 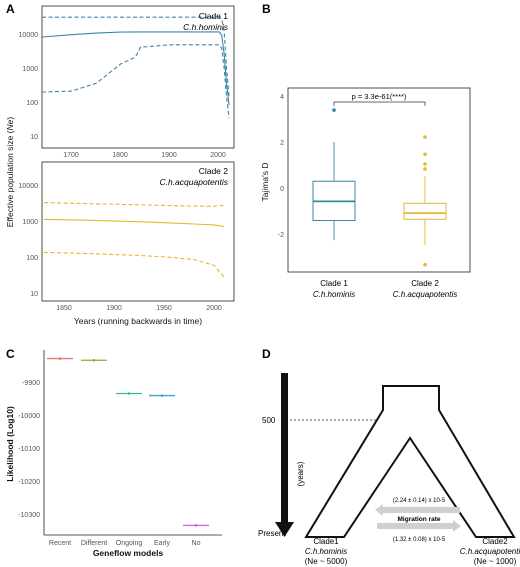 What do you see at coordinates (326, 561) in the screenshot?
I see `d-clade1-ne: (Ne ~ 5000)` at bounding box center [326, 561].